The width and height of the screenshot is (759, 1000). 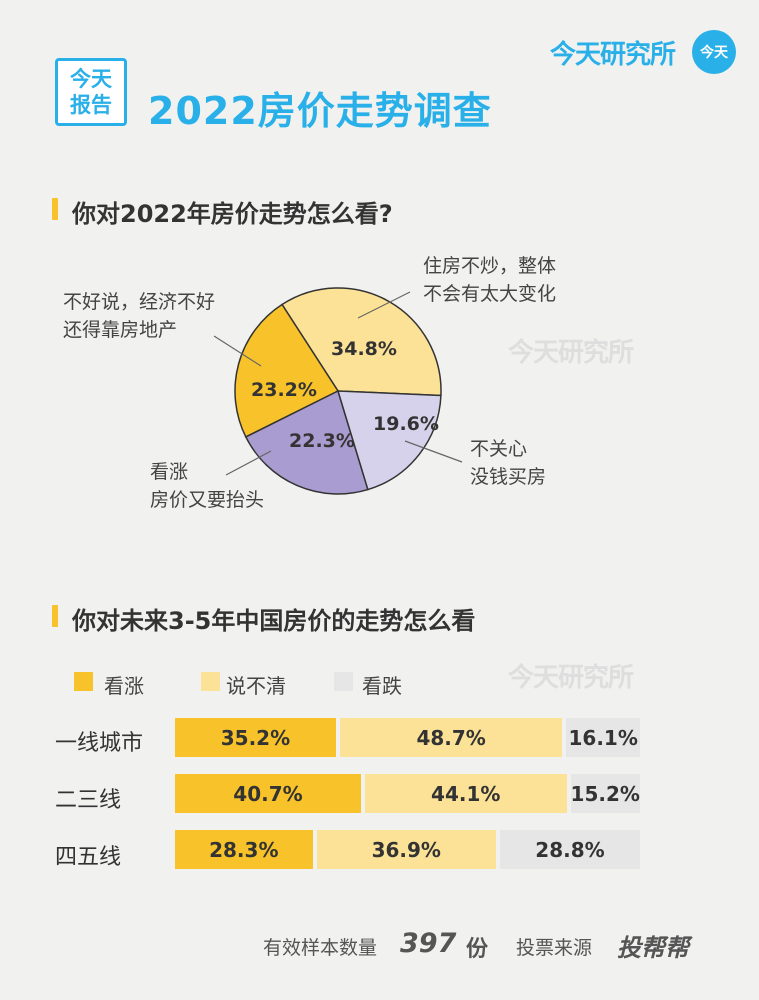 I want to click on sample-label: 有效样本数量, so click(x=320, y=948).